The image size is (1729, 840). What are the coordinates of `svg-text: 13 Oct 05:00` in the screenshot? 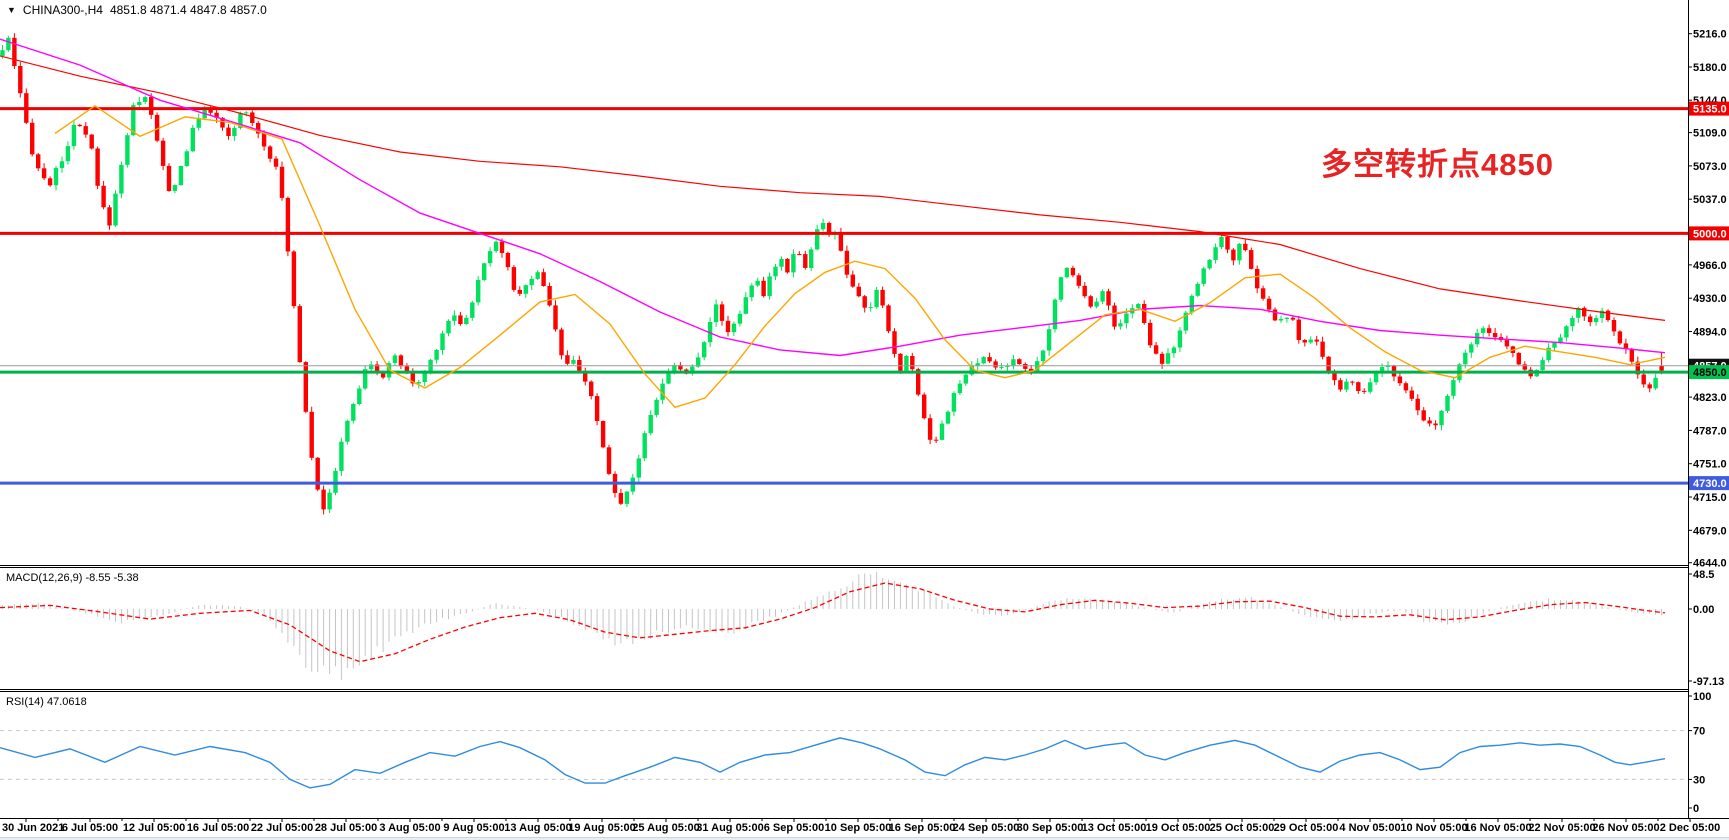 It's located at (1114, 828).